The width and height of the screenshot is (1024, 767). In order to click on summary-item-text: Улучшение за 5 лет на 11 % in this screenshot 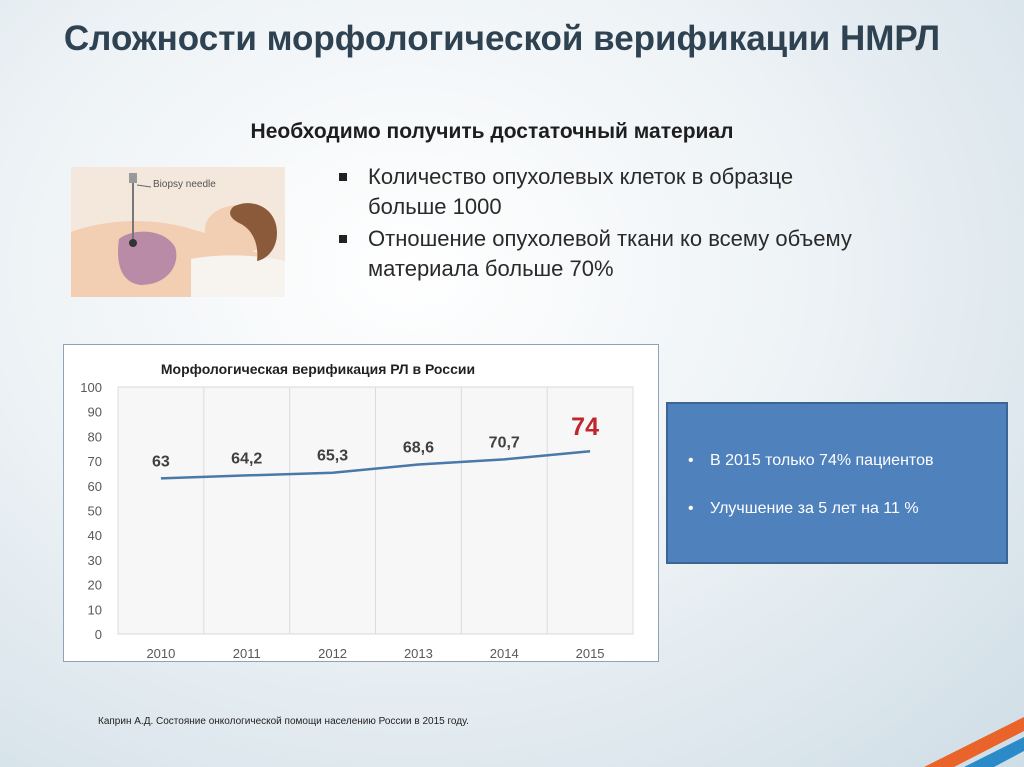, I will do `click(814, 508)`.